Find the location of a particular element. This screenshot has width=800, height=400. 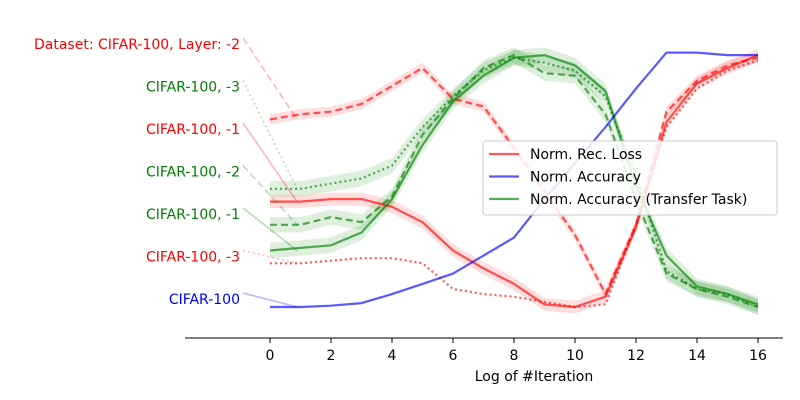

side-label-series-4: CIFAR-100, -2 is located at coordinates (193, 173).